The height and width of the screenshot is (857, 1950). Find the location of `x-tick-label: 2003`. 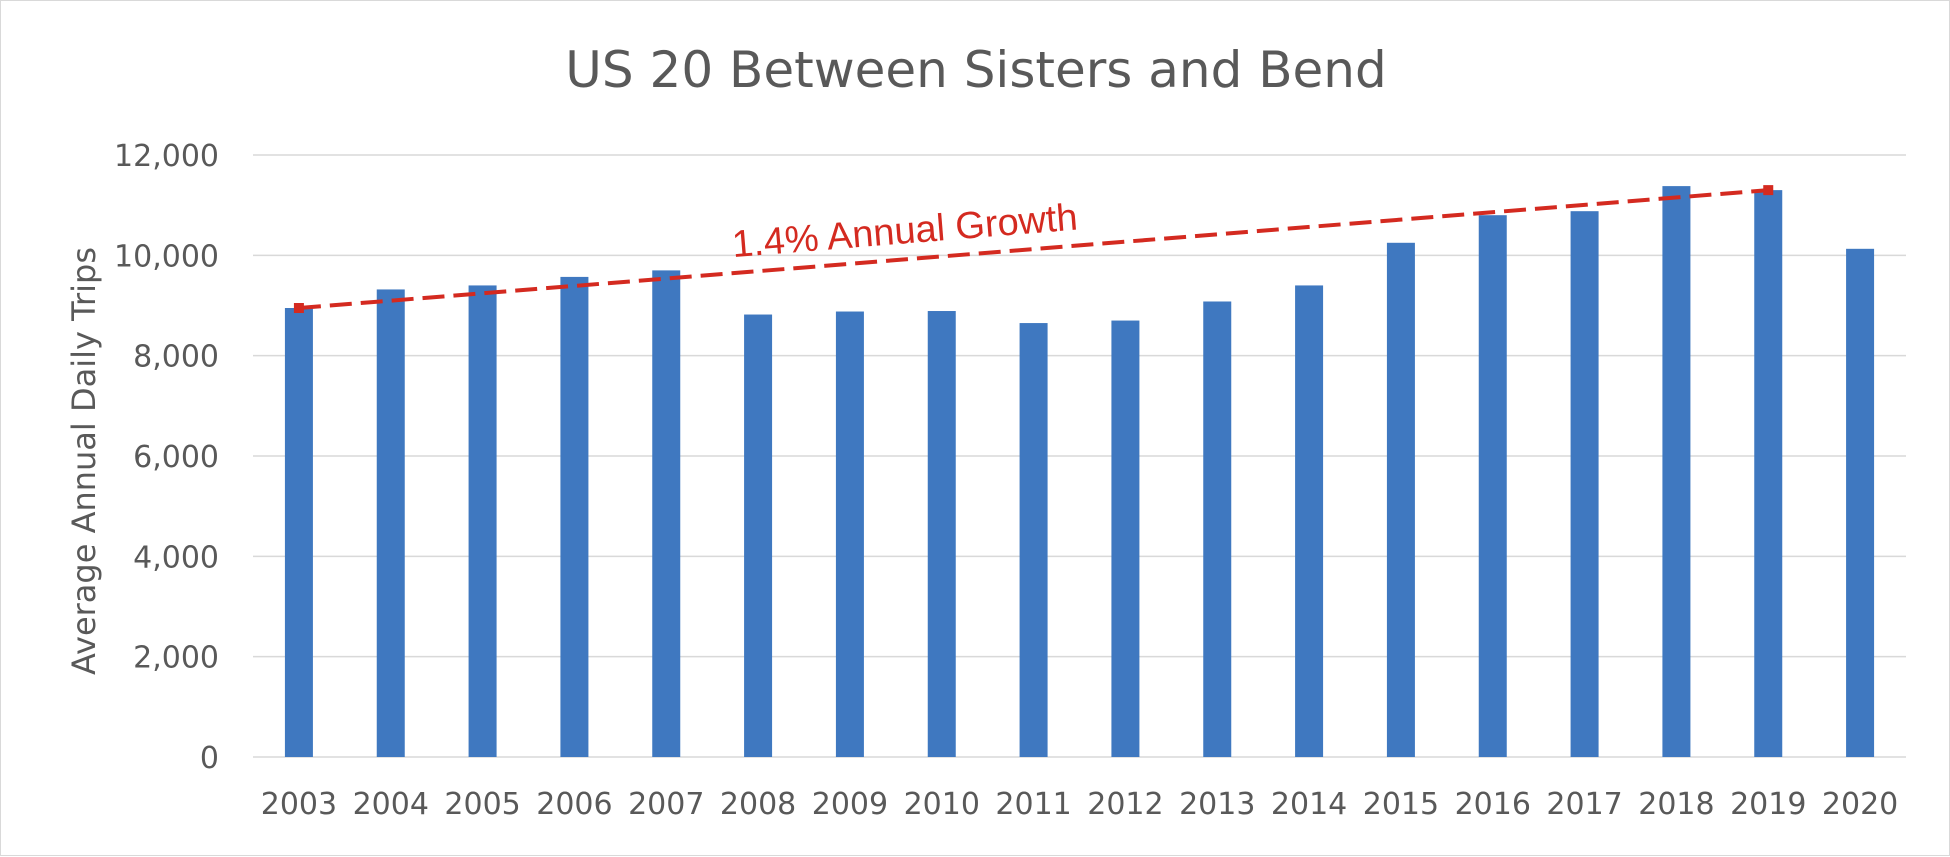

x-tick-label: 2003 is located at coordinates (299, 804).